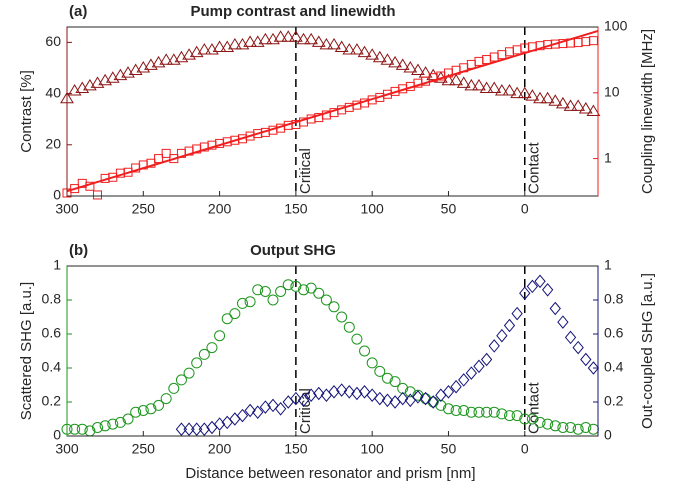 The height and width of the screenshot is (498, 696). I want to click on y-tick-label: 60, so click(53, 41).